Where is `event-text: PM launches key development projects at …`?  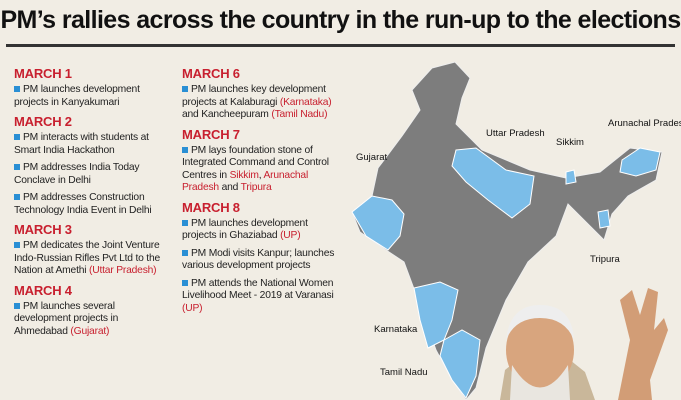 event-text: PM launches key development projects at … is located at coordinates (254, 96).